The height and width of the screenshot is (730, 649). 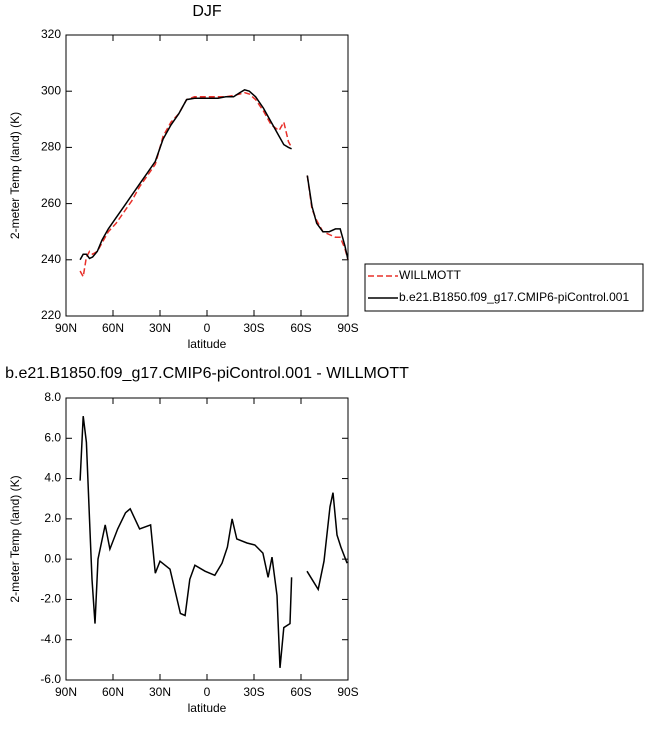 I want to click on legend-box, so click(x=504, y=287).